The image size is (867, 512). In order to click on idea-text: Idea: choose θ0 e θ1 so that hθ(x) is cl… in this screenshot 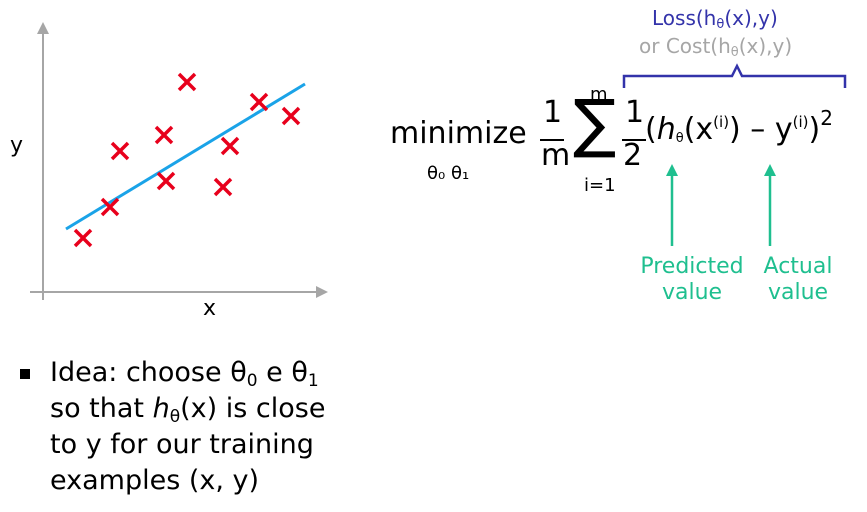, I will do `click(220, 427)`.